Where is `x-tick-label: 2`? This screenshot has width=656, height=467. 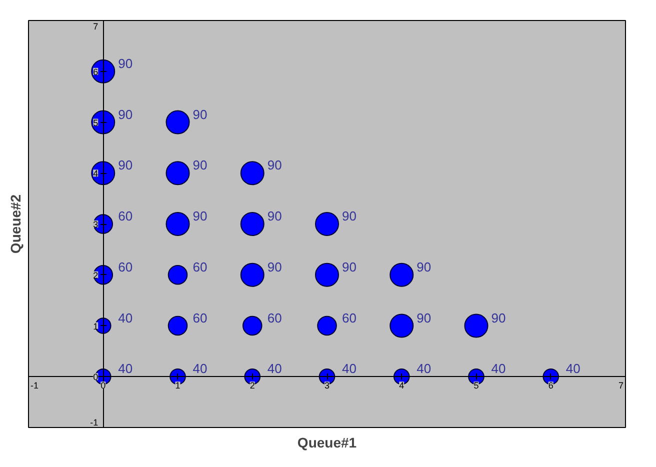 x-tick-label: 2 is located at coordinates (252, 385).